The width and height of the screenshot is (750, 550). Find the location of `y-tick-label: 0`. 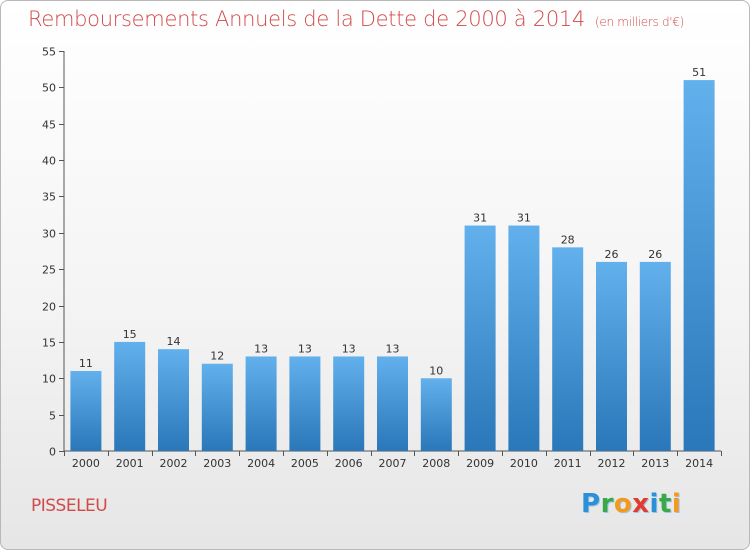

y-tick-label: 0 is located at coordinates (52, 452).